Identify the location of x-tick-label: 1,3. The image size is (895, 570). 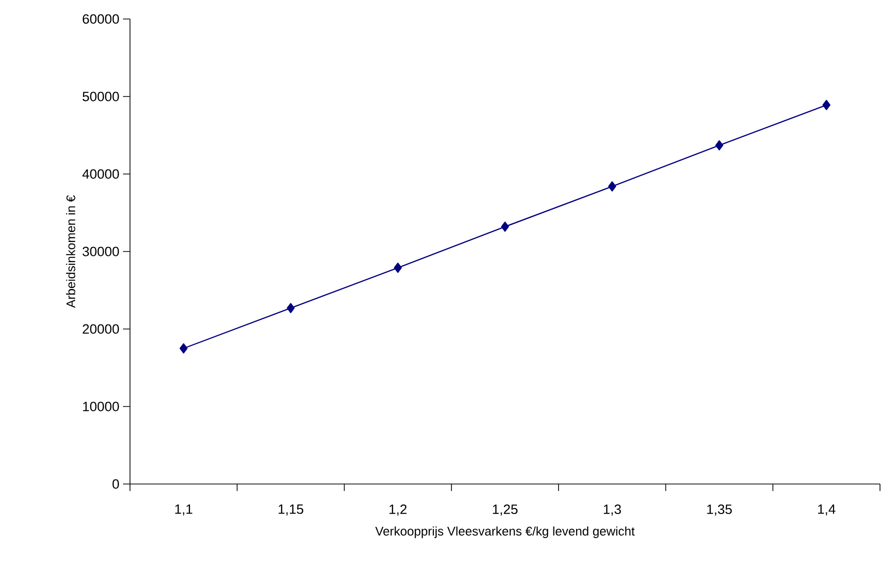
(612, 510).